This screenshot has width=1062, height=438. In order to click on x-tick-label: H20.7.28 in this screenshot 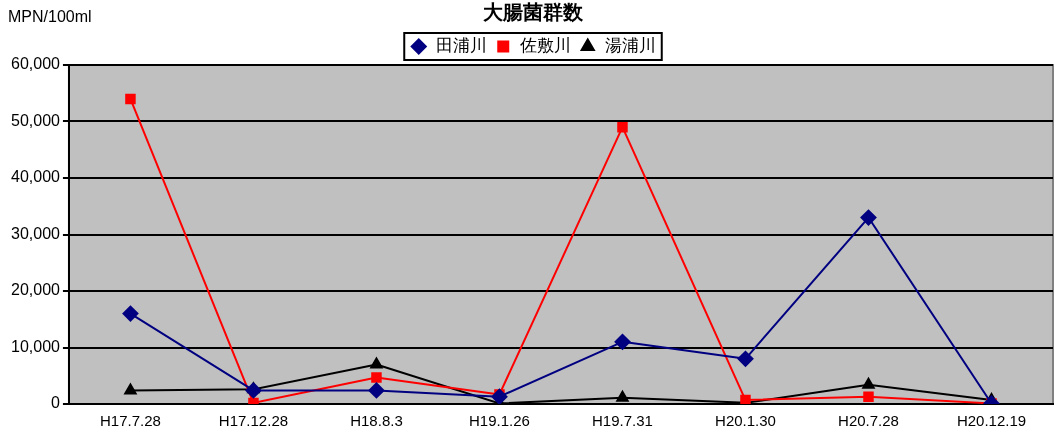, I will do `click(868, 421)`.